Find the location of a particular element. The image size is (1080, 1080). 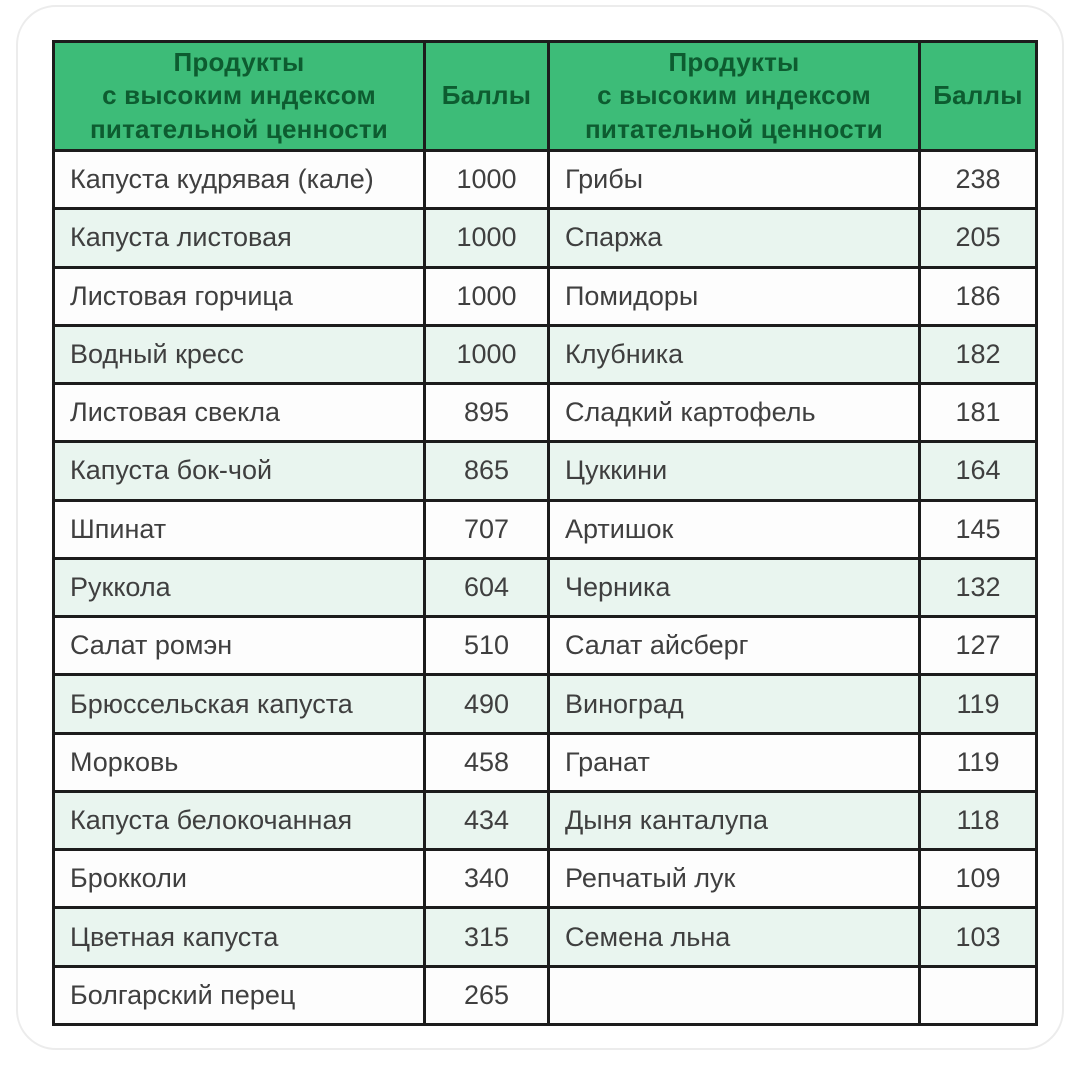

table-row: Листовая свекла 895 Сладкий картофель 181 is located at coordinates (545, 413).